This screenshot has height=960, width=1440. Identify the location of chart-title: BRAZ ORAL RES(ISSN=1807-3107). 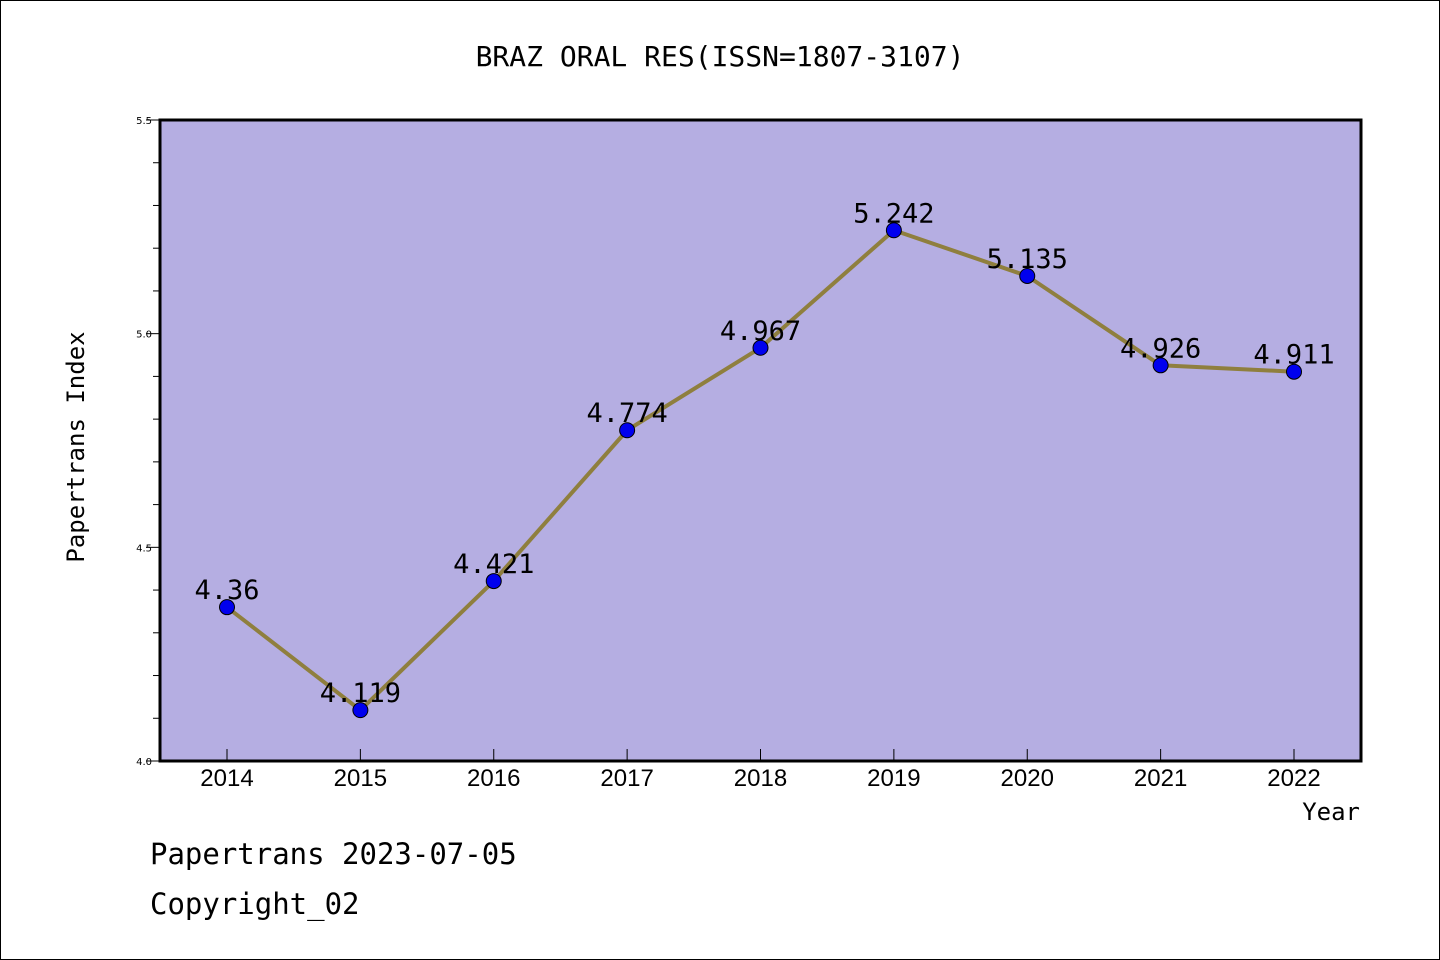
(720, 56).